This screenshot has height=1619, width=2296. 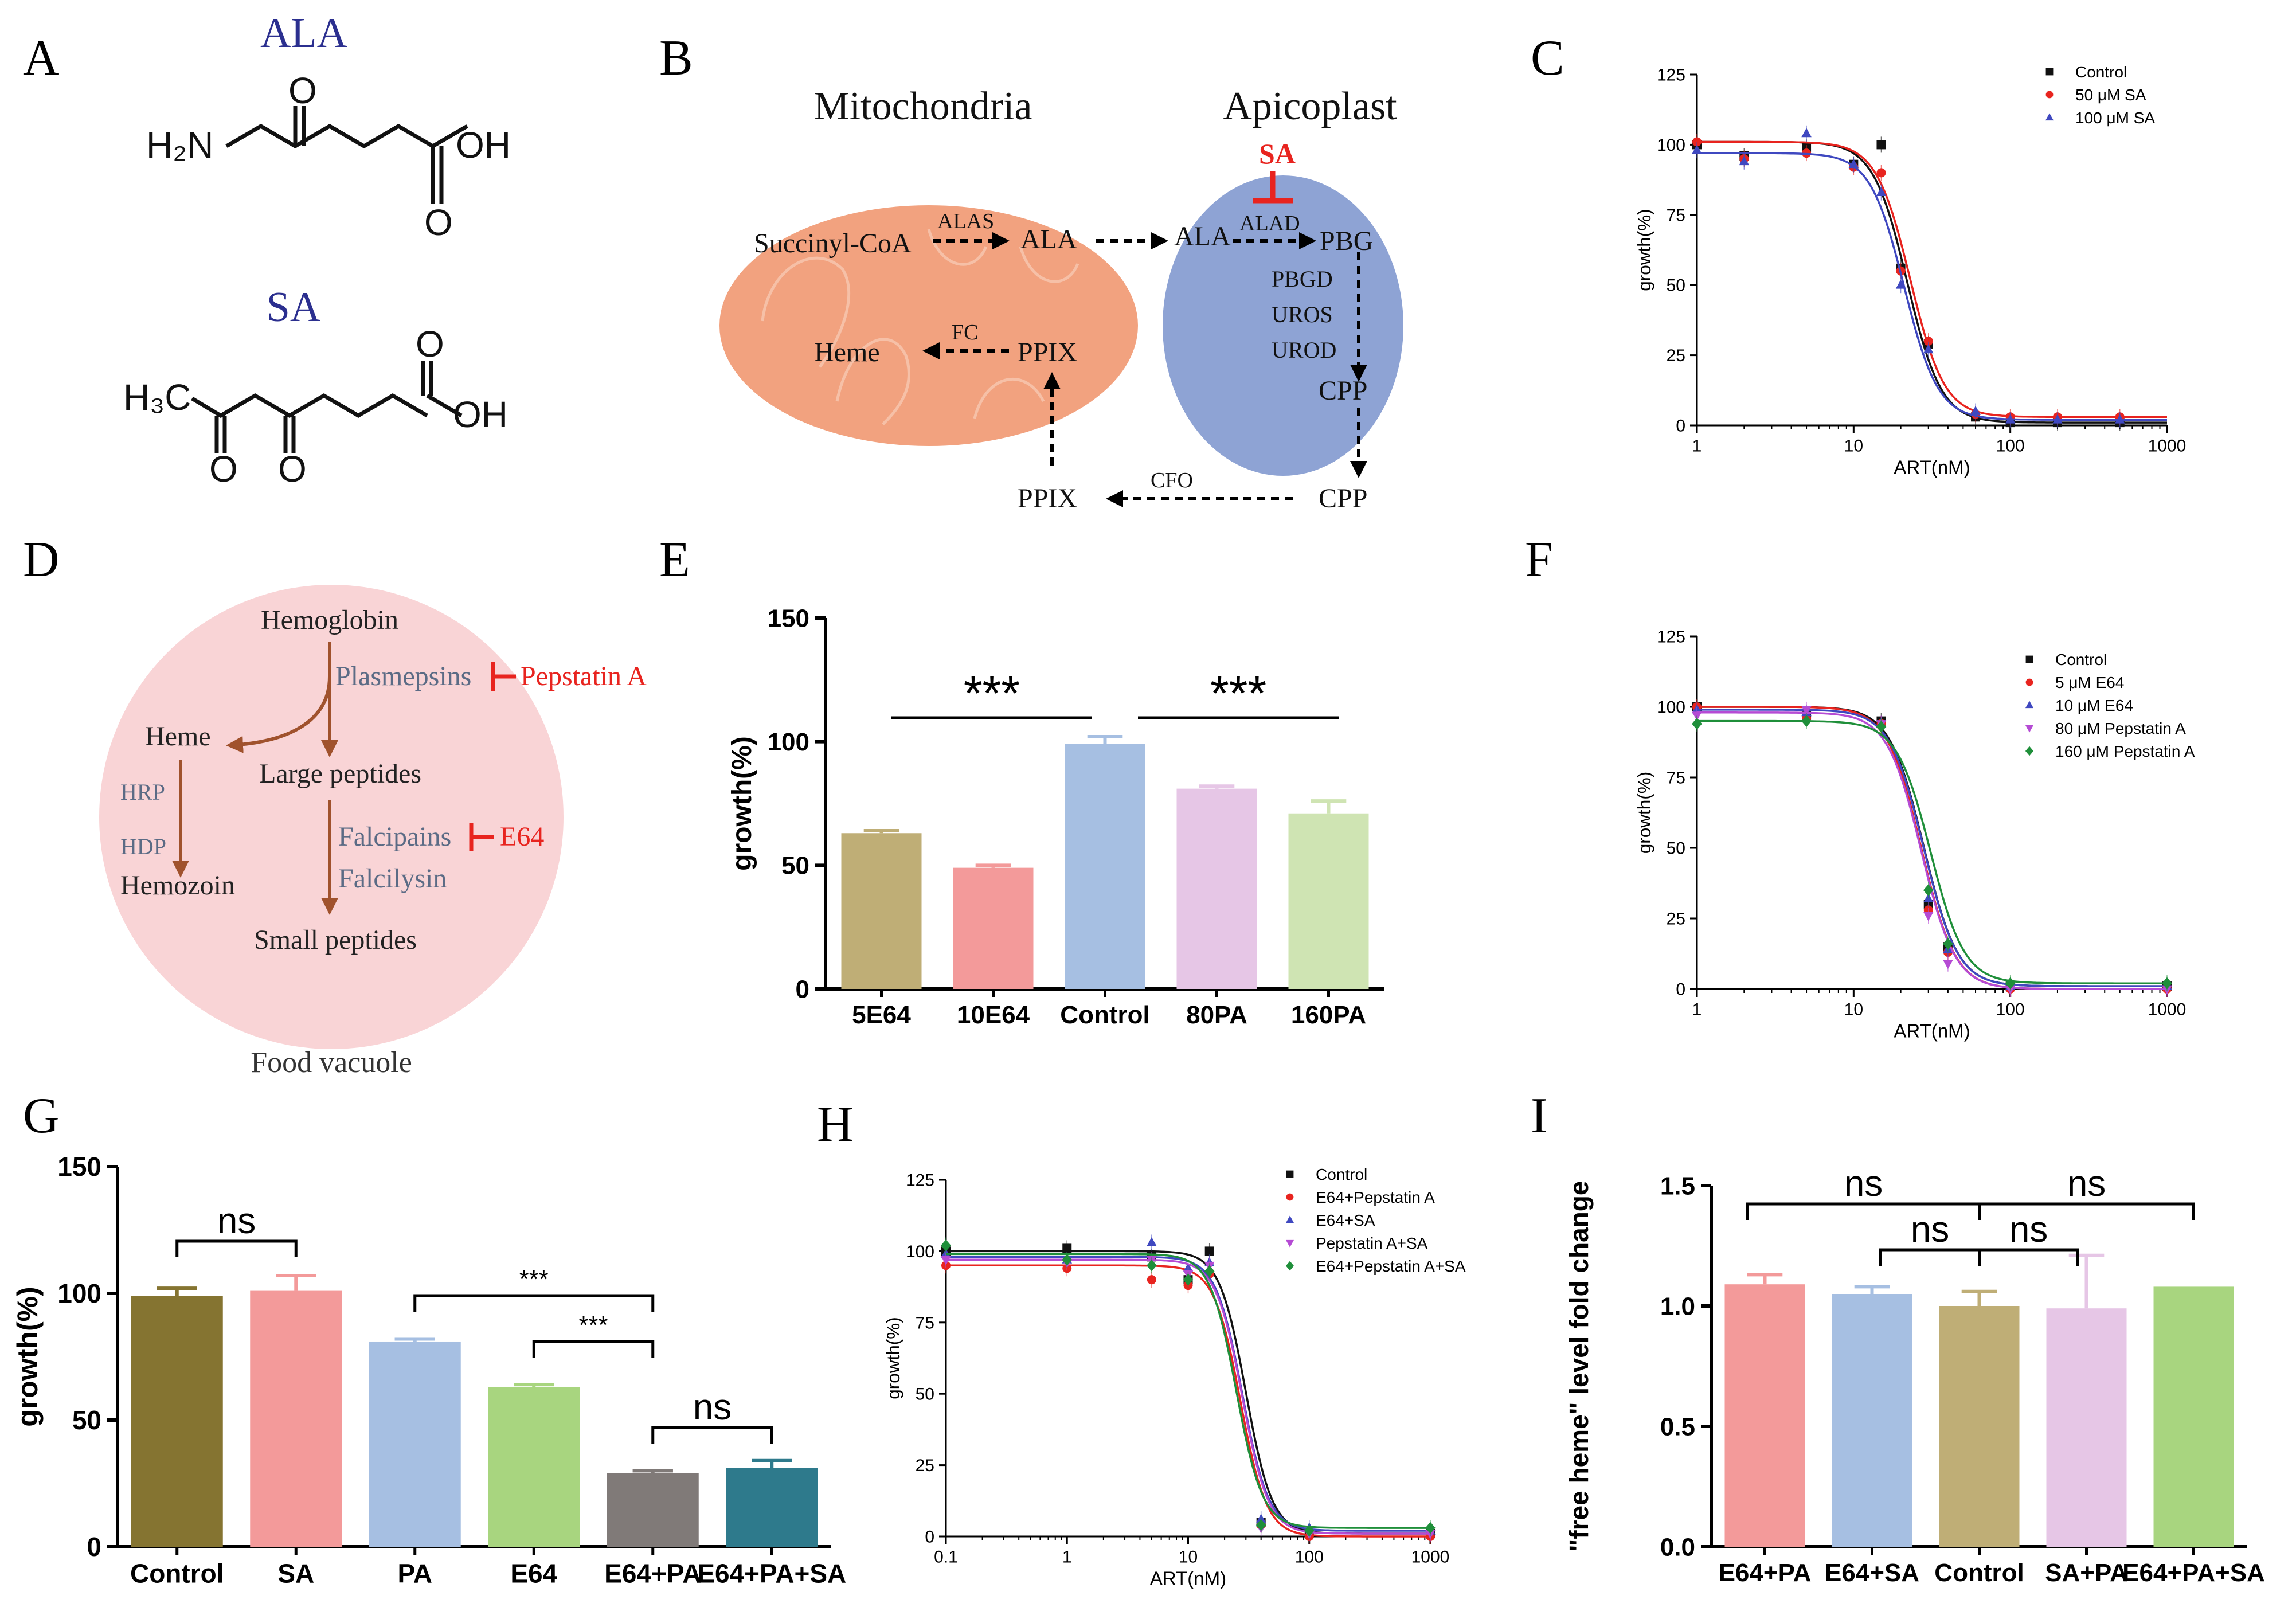 What do you see at coordinates (920, 327) in the screenshot?
I see `mitochondrion-cristae` at bounding box center [920, 327].